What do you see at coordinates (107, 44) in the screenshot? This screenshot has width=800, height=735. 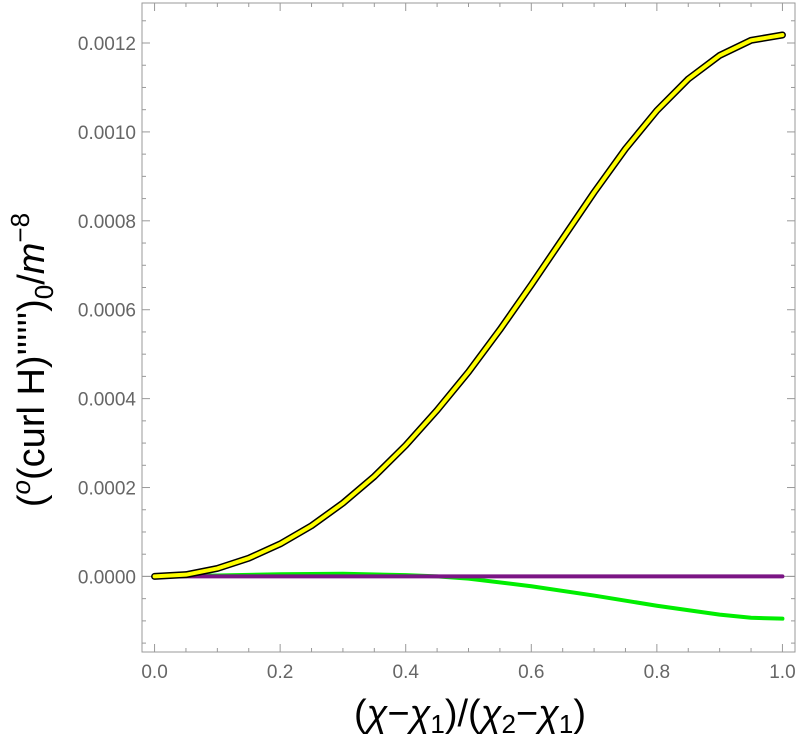 I see `y-tick-label: 0.0012` at bounding box center [107, 44].